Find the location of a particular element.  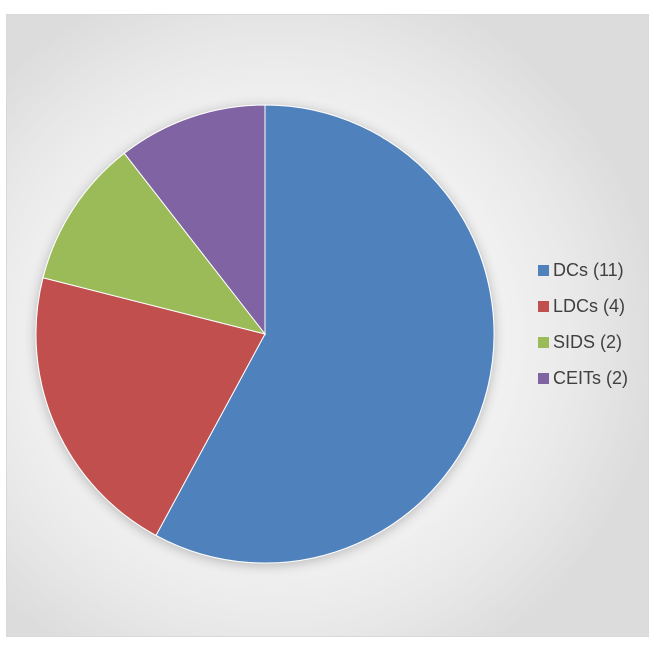

legend-item-dcs: DCs (11) is located at coordinates (593, 270).